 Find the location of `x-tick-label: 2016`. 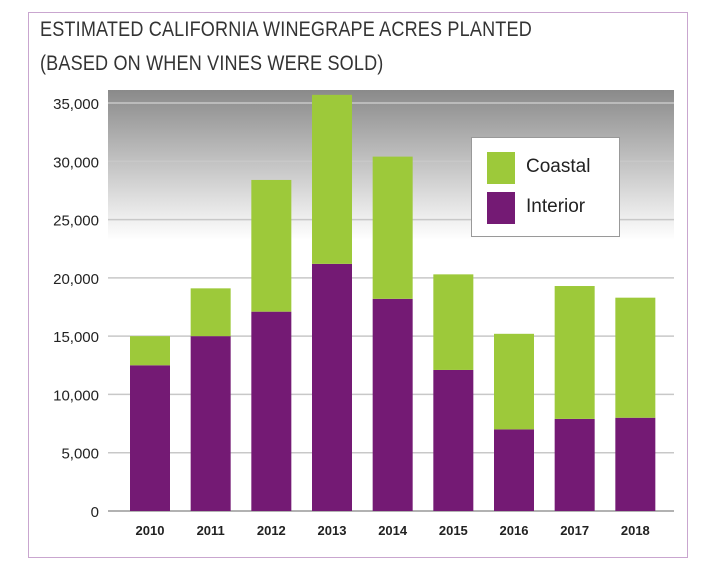

x-tick-label: 2016 is located at coordinates (514, 530).